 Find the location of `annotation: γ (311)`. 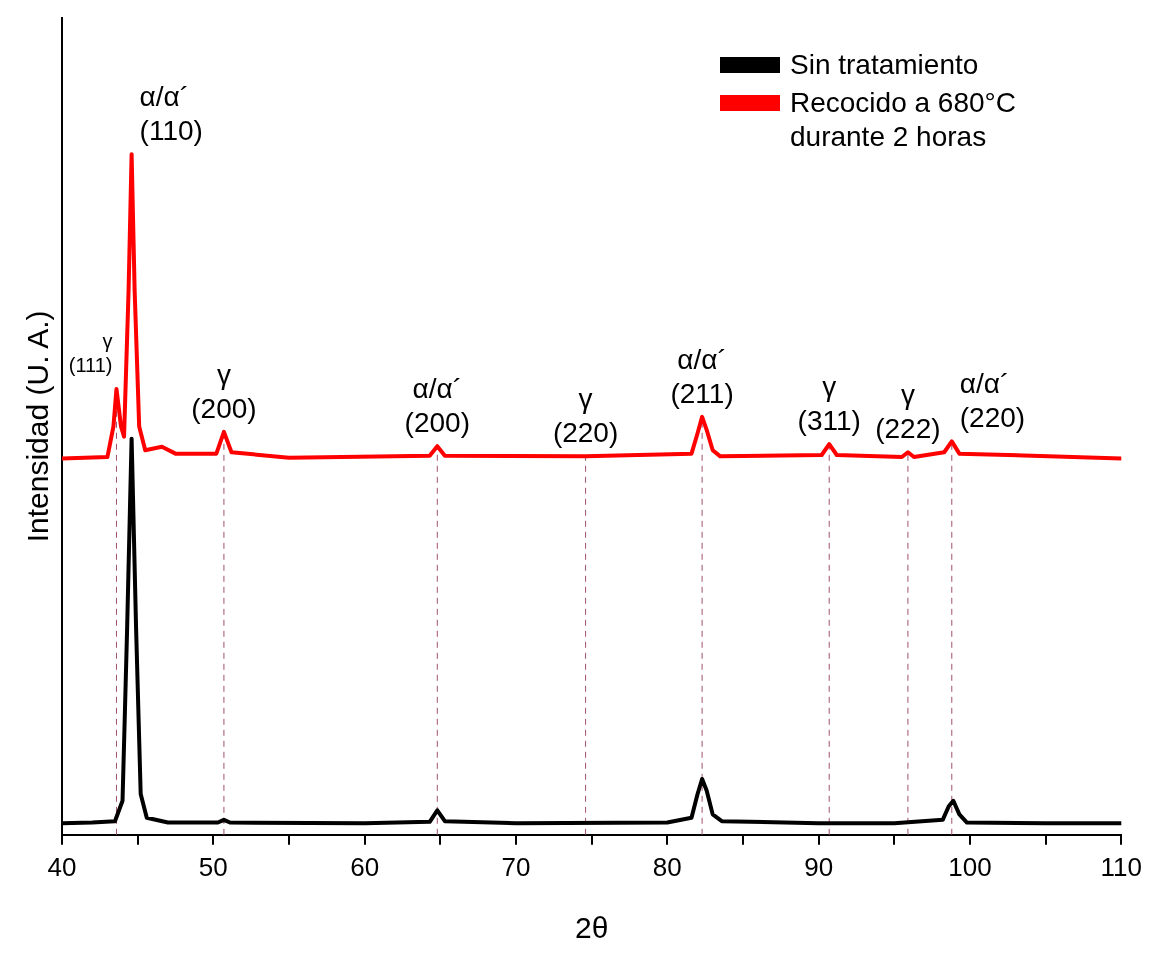

annotation: γ (311) is located at coordinates (829, 403).